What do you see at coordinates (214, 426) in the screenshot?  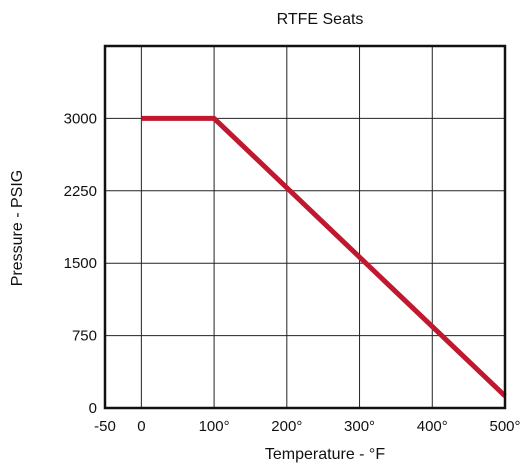 I see `x-tick-label-2: 100°` at bounding box center [214, 426].